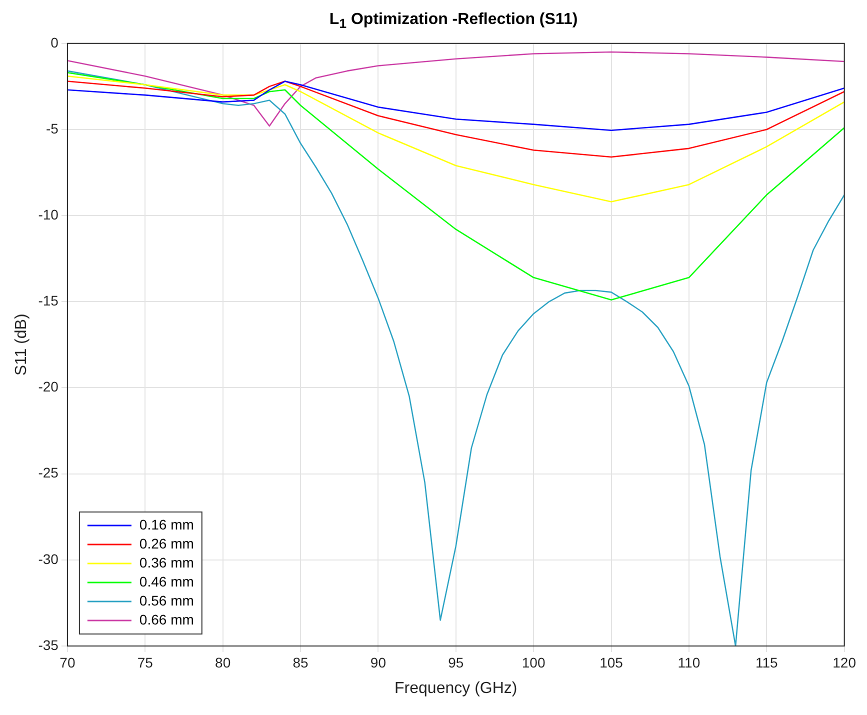 This screenshot has height=715, width=867. I want to click on y-tick-label: -25, so click(48, 472).